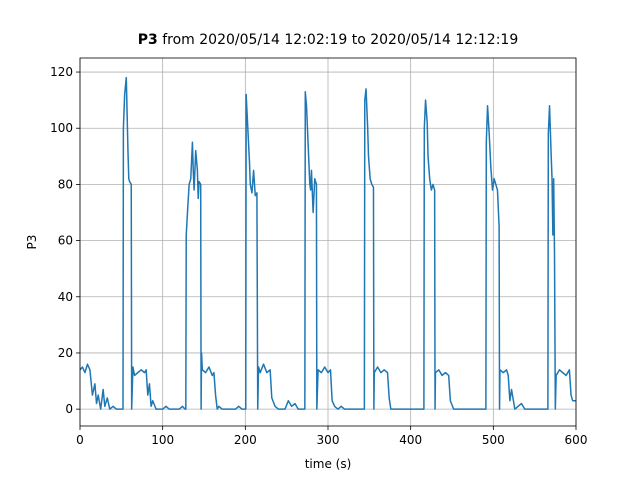 Image resolution: width=640 pixels, height=484 pixels. What do you see at coordinates (32, 242) in the screenshot?
I see `y-axis-label: P3` at bounding box center [32, 242].